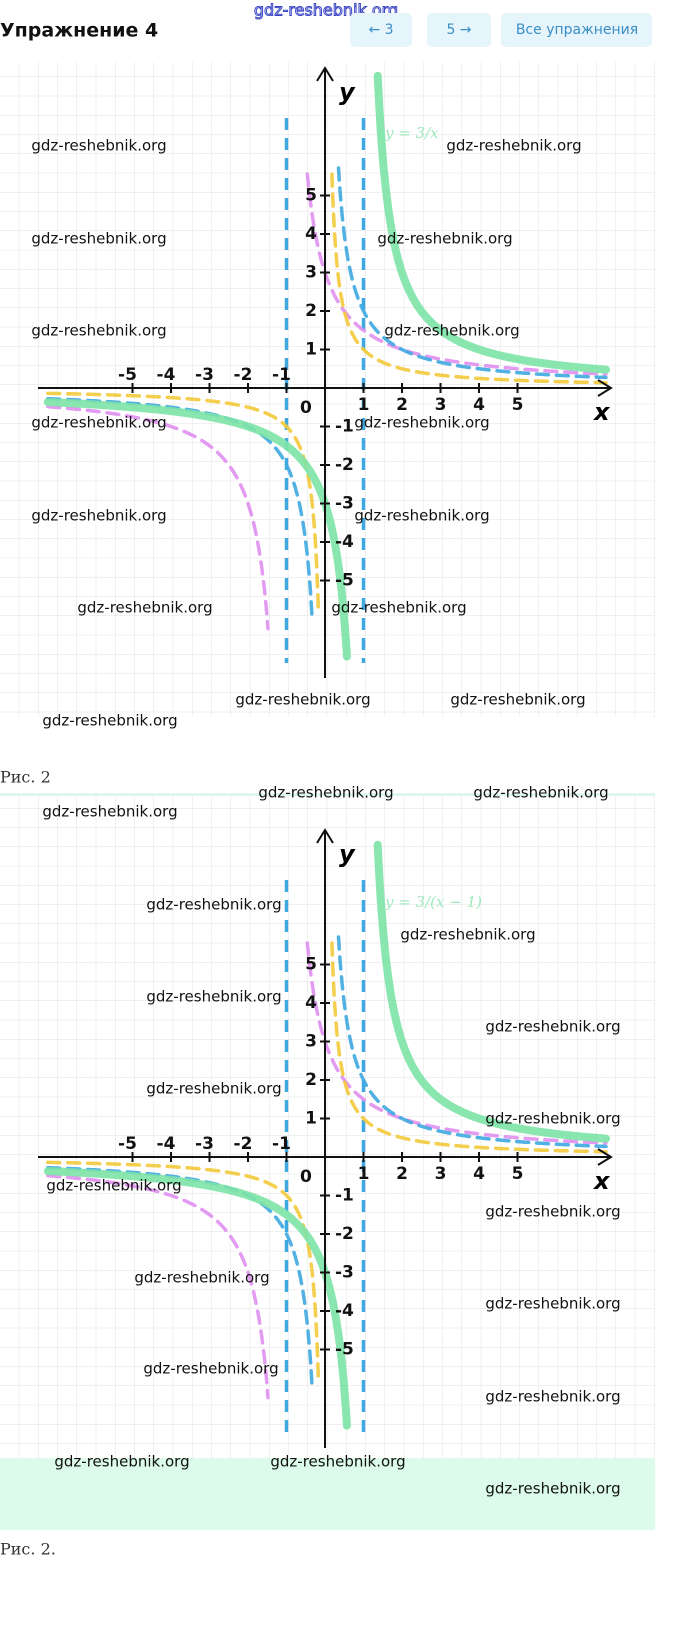  I want to click on next-label: 5 →, so click(458, 30).